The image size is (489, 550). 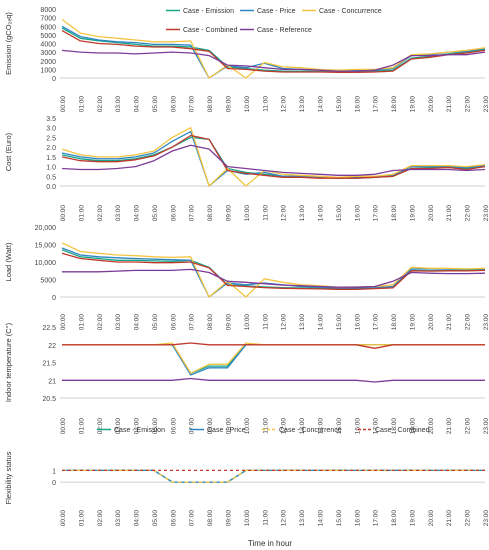 What do you see at coordinates (8, 43) in the screenshot?
I see `y-axis-title: Emission (gCO₂ₑq)` at bounding box center [8, 43].